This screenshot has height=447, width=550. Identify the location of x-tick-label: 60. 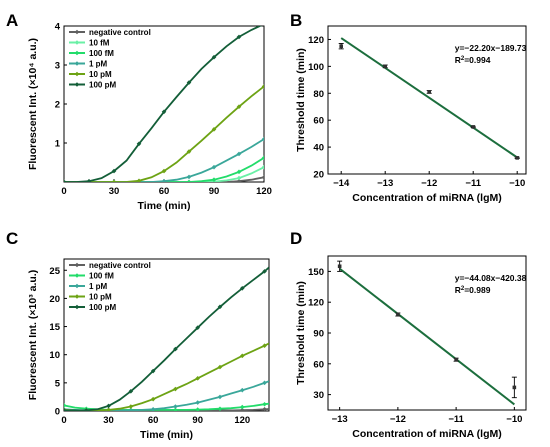
(164, 191).